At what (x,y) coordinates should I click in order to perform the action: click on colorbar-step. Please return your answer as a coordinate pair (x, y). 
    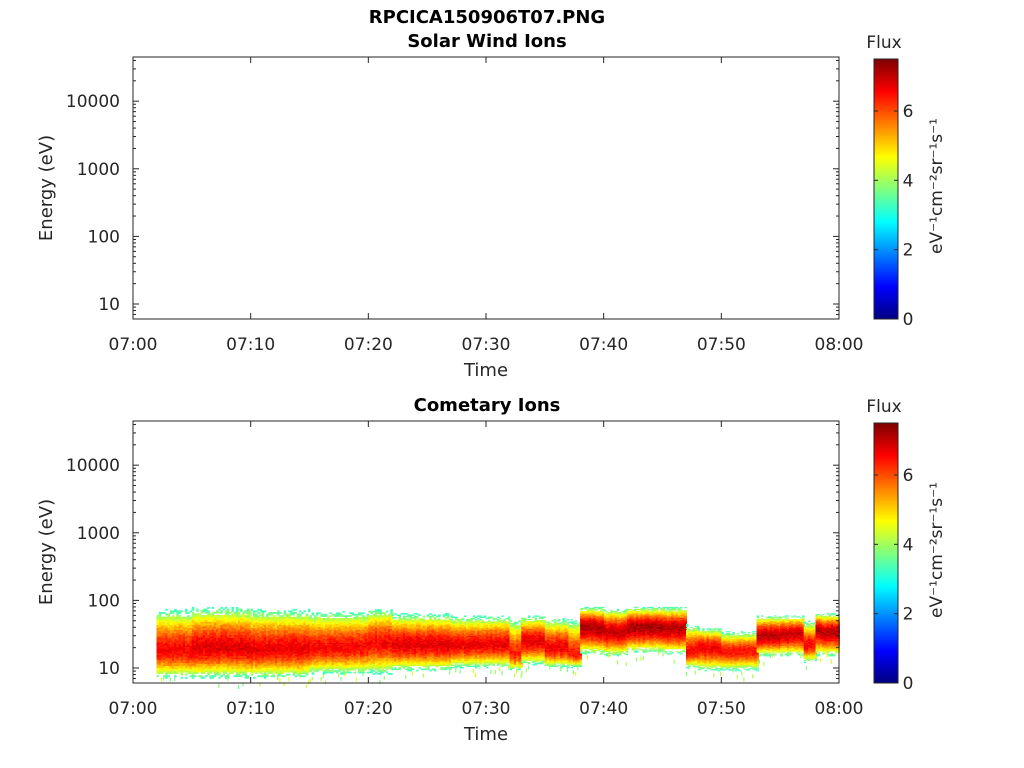
    Looking at the image, I should click on (886, 112).